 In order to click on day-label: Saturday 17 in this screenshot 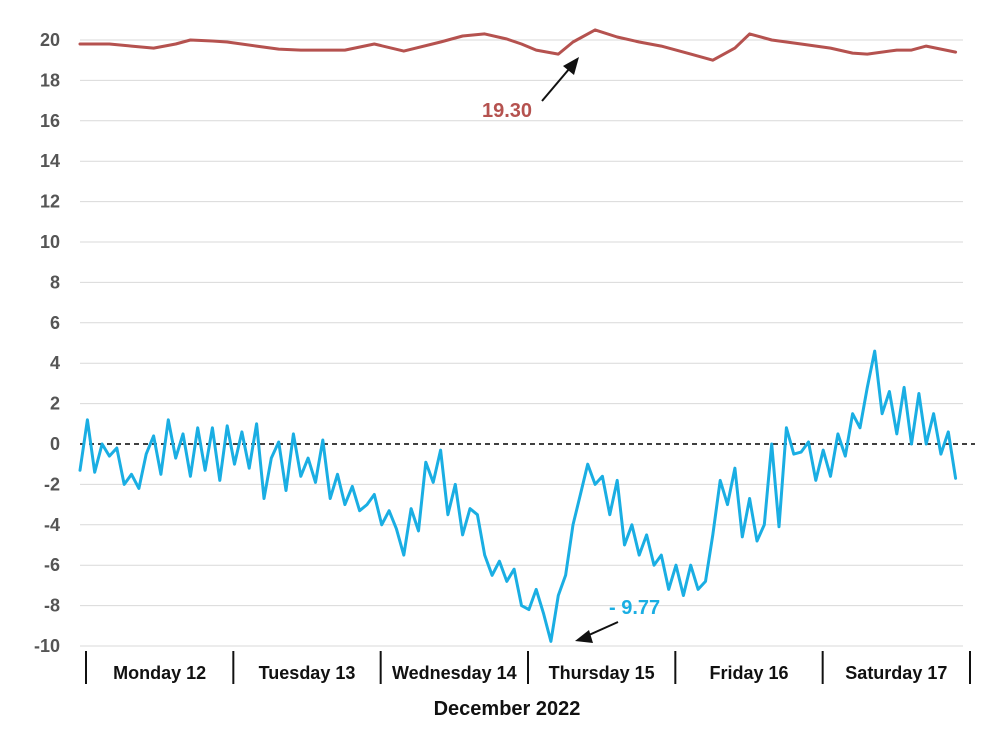, I will do `click(896, 673)`.